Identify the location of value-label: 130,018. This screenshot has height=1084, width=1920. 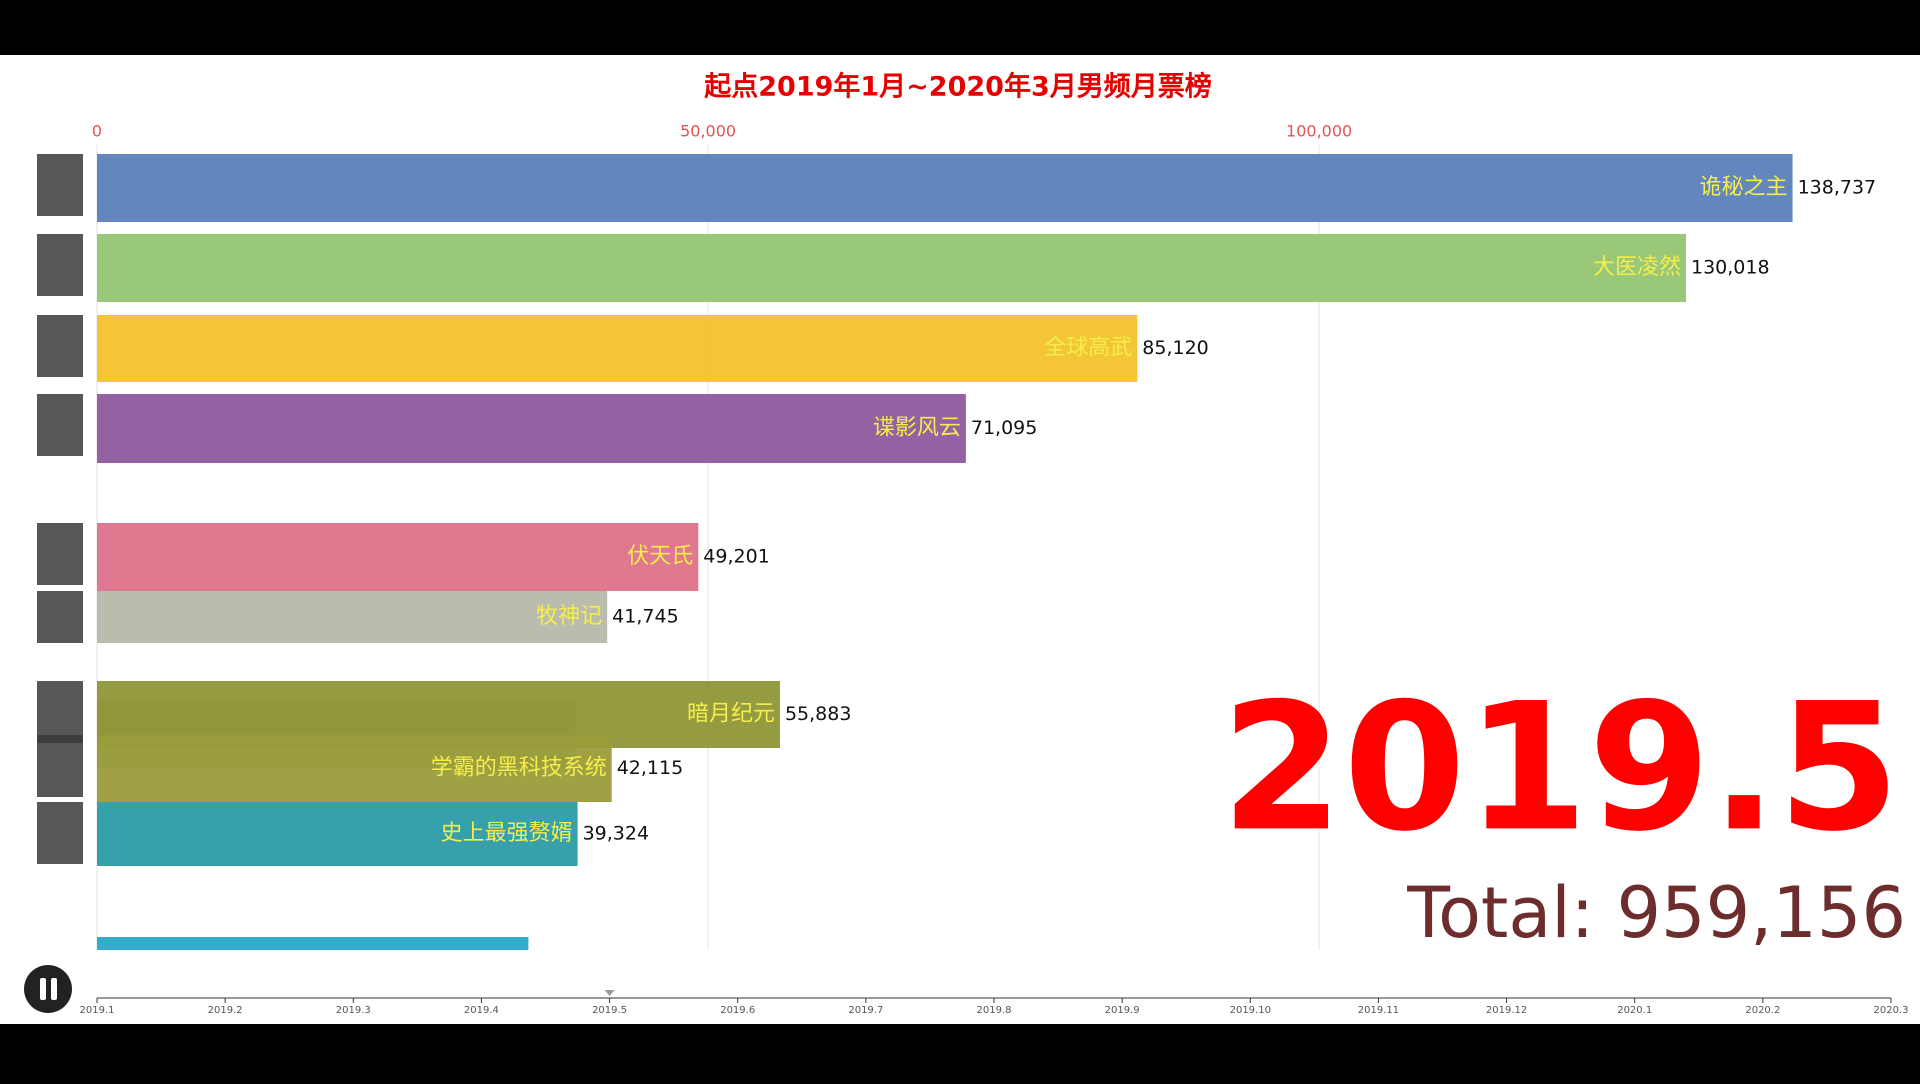
(1730, 268).